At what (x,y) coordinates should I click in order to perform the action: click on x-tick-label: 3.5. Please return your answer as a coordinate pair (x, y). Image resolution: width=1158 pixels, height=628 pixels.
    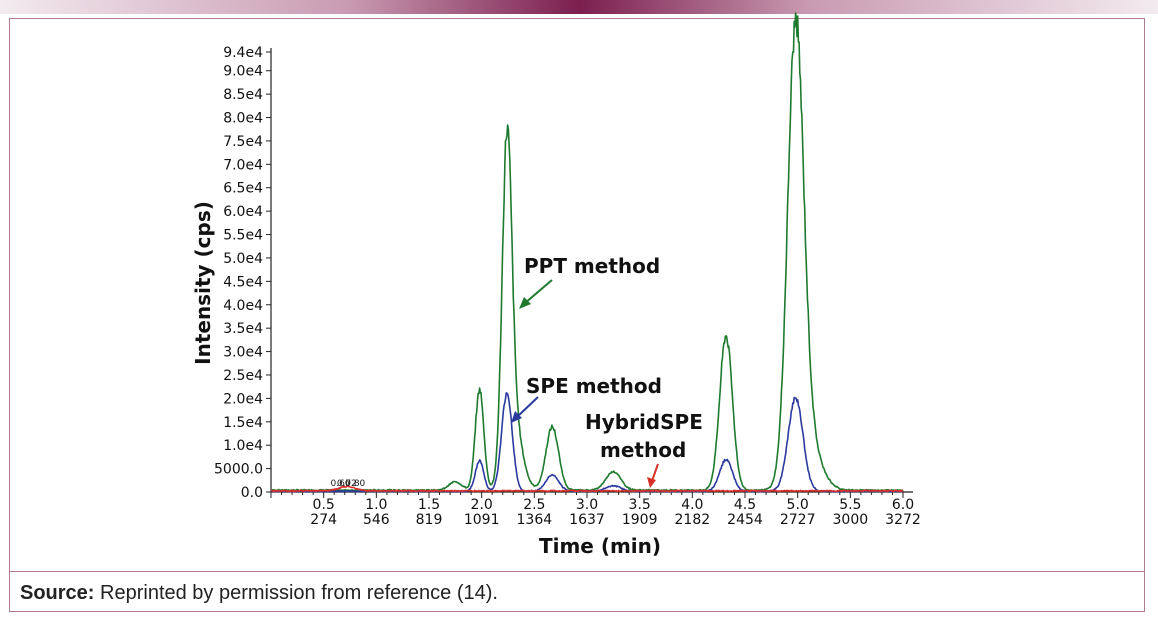
    Looking at the image, I should click on (640, 505).